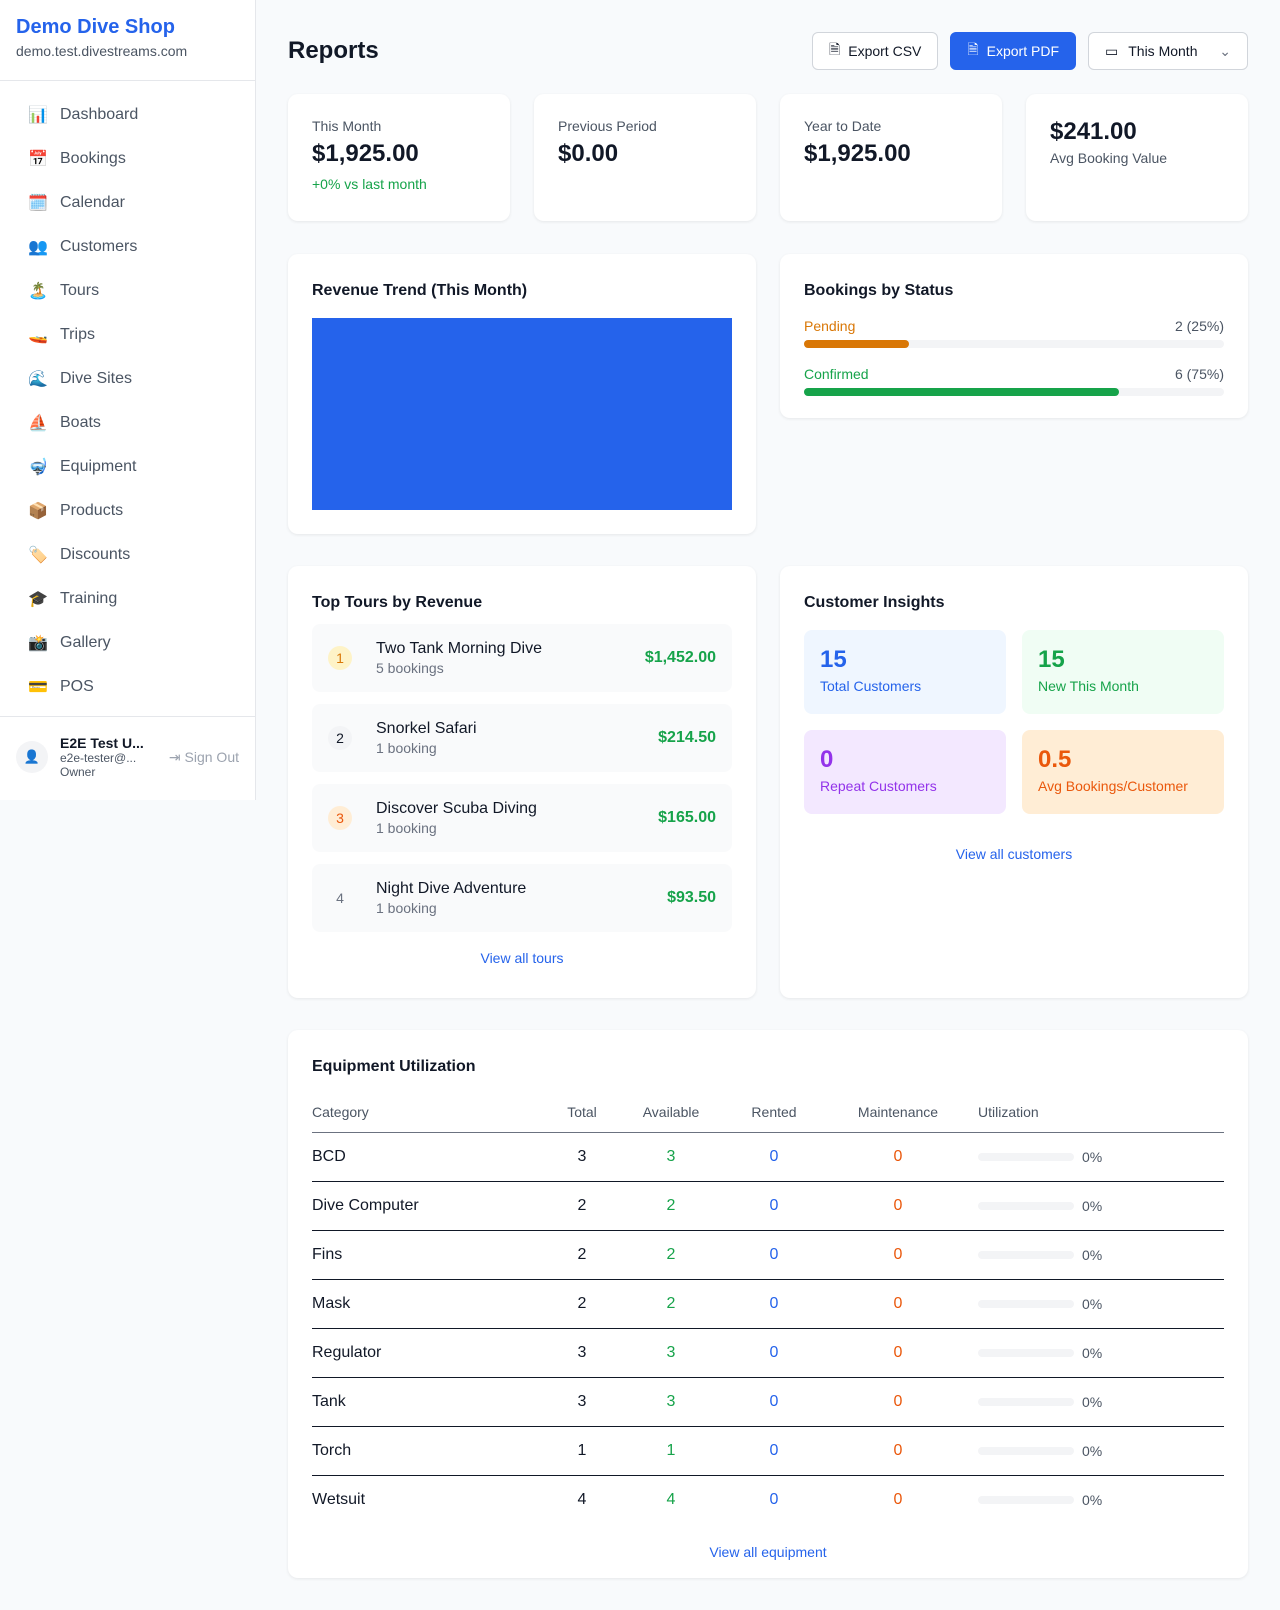 The image size is (1280, 1610). Describe the element at coordinates (127, 423) in the screenshot. I see `sidebar-item-boats: ⛵ Boats` at that location.